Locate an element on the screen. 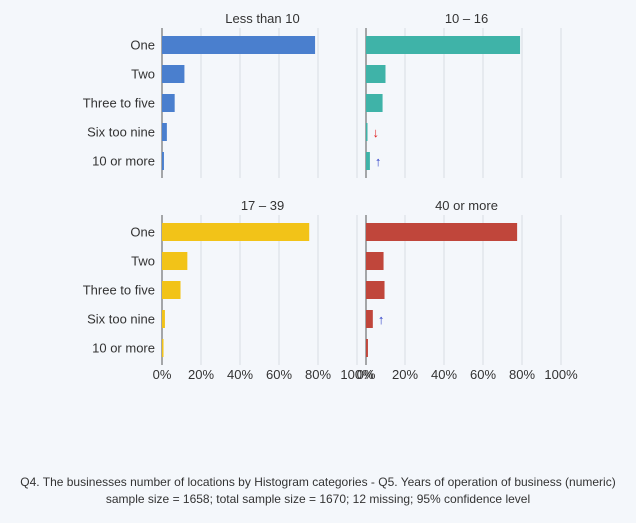  panel-title: 17 – 39 is located at coordinates (262, 205).